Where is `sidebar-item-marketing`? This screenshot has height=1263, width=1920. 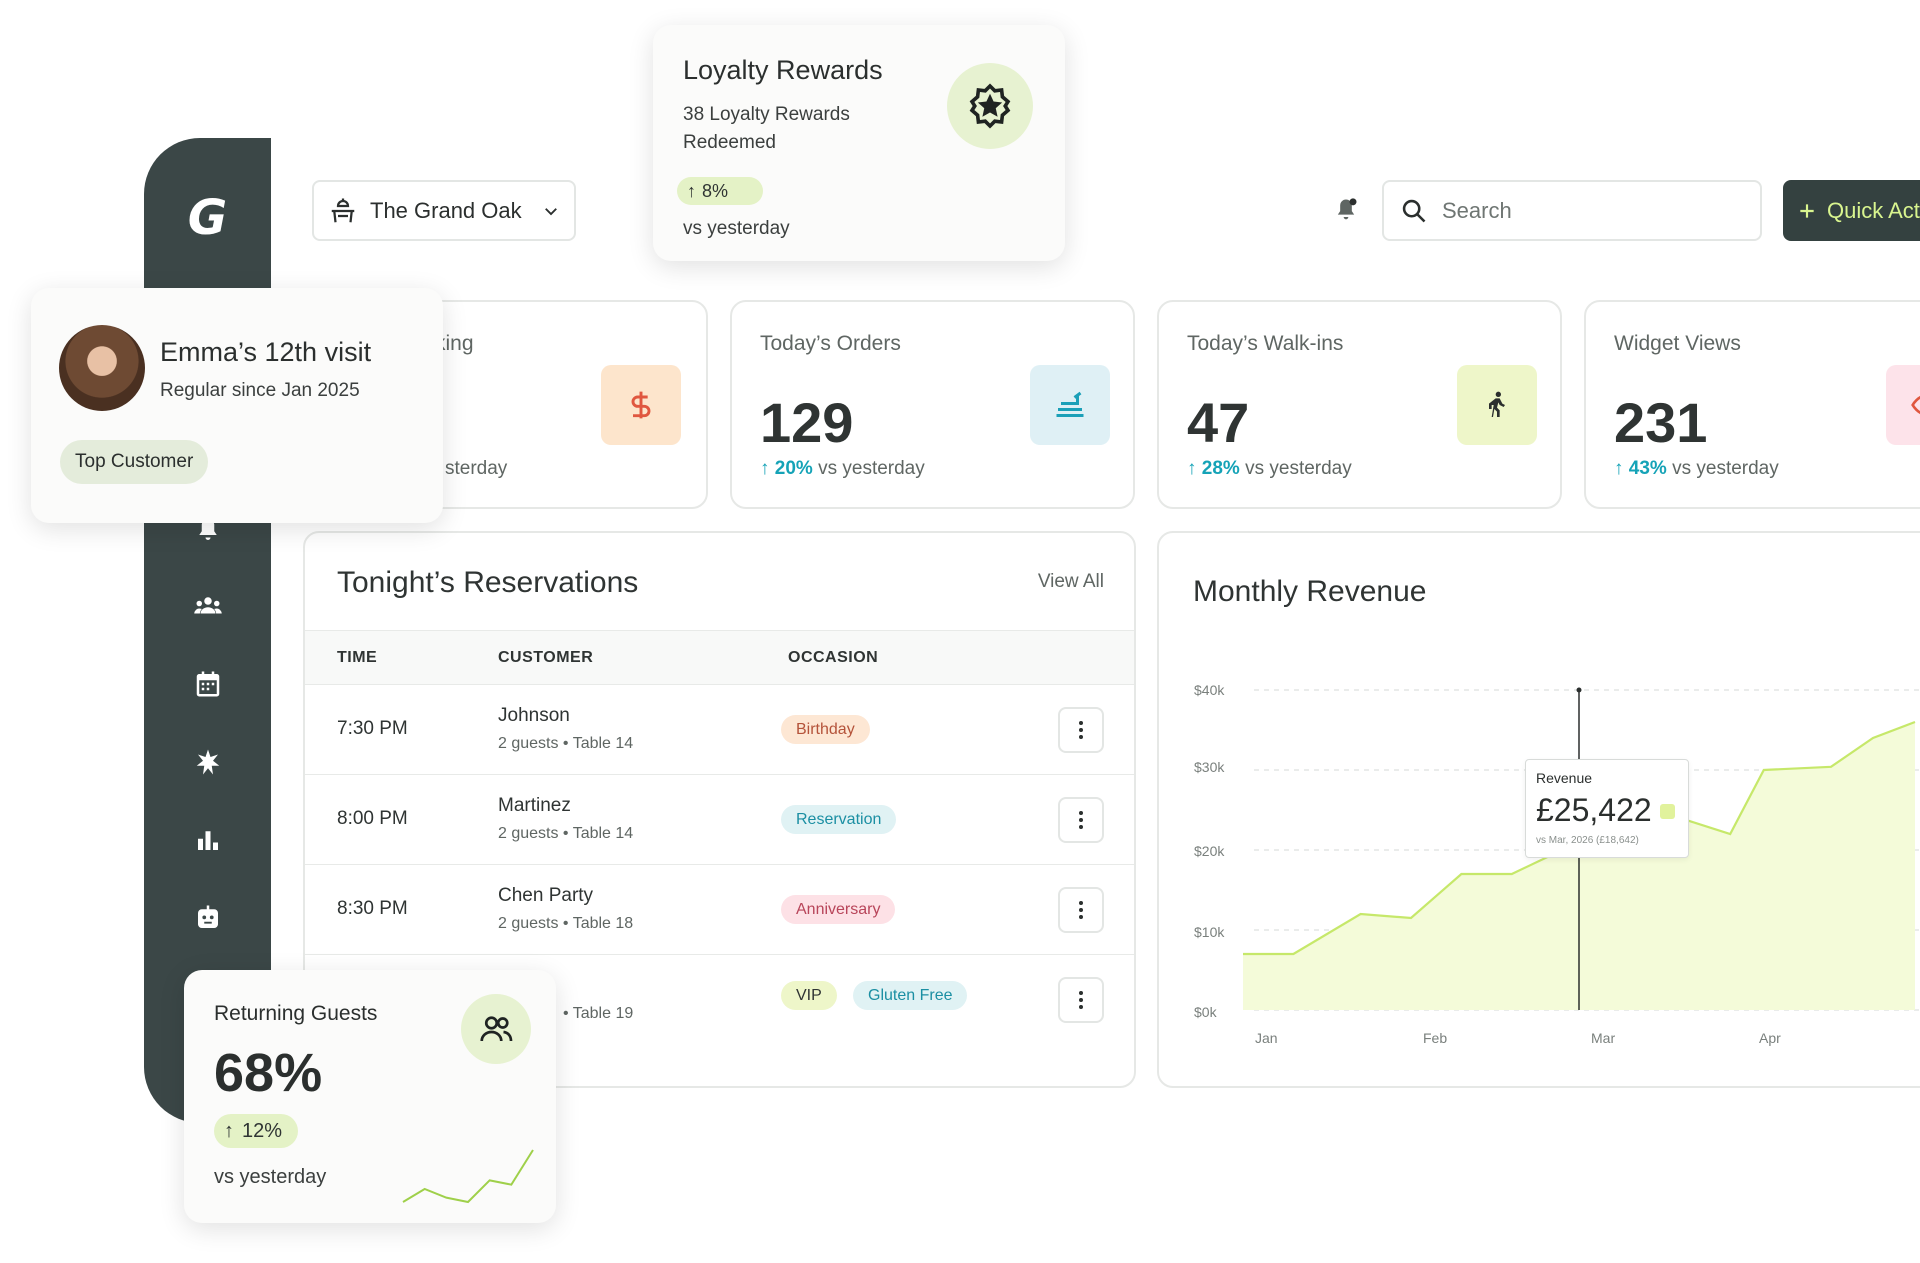
sidebar-item-marketing is located at coordinates (207, 762).